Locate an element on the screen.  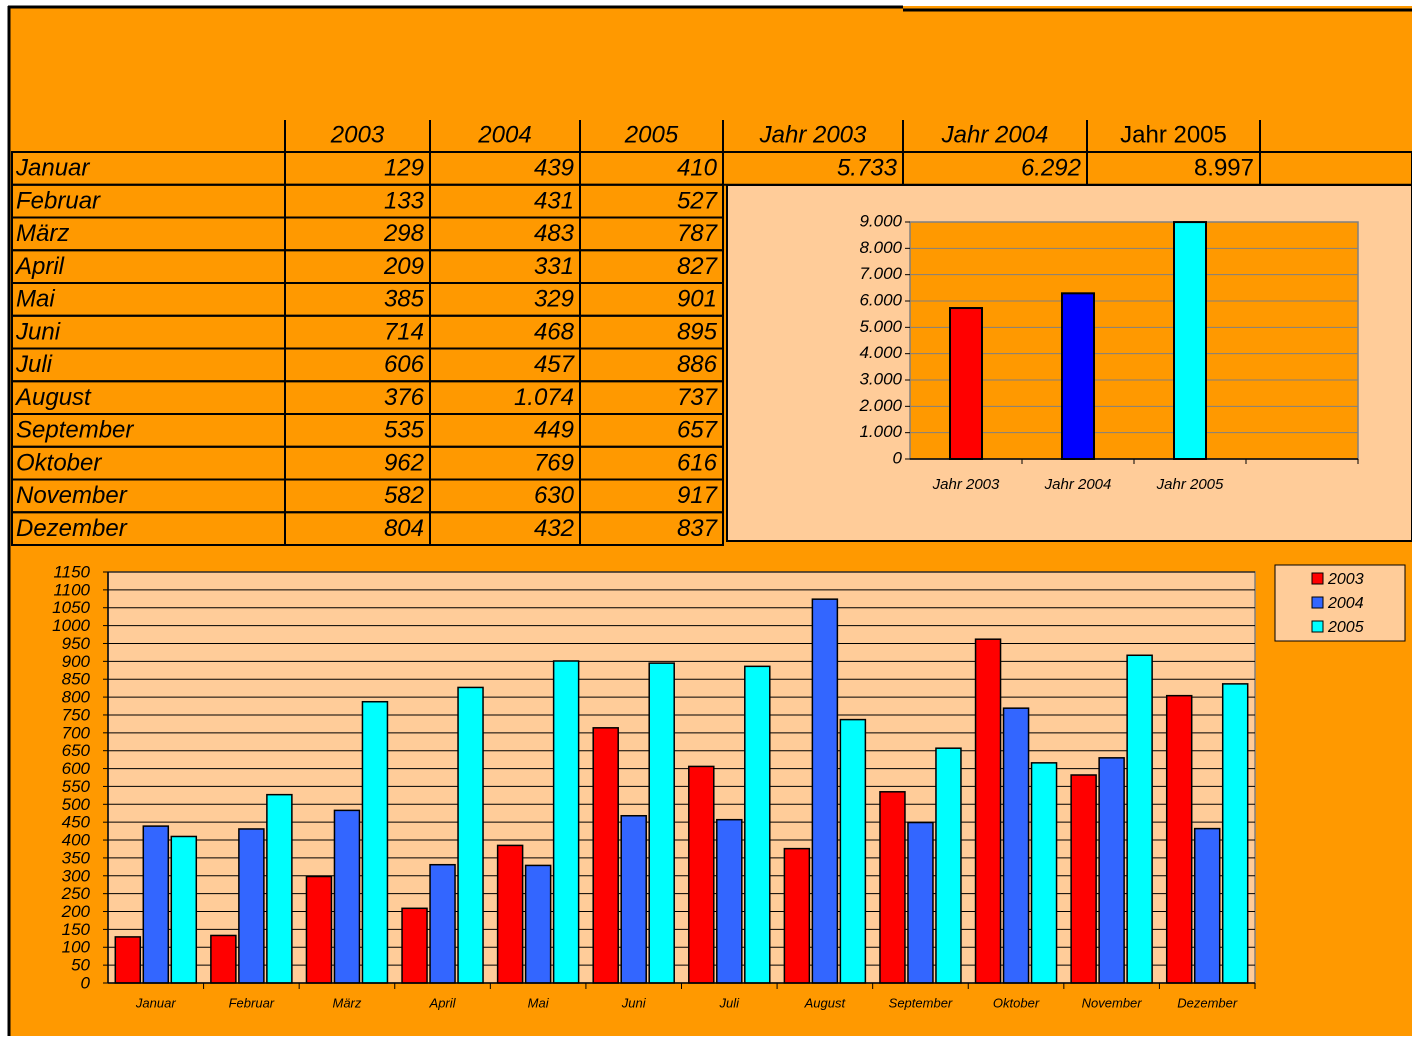
x-tick-label: Januar is located at coordinates (155, 1002).